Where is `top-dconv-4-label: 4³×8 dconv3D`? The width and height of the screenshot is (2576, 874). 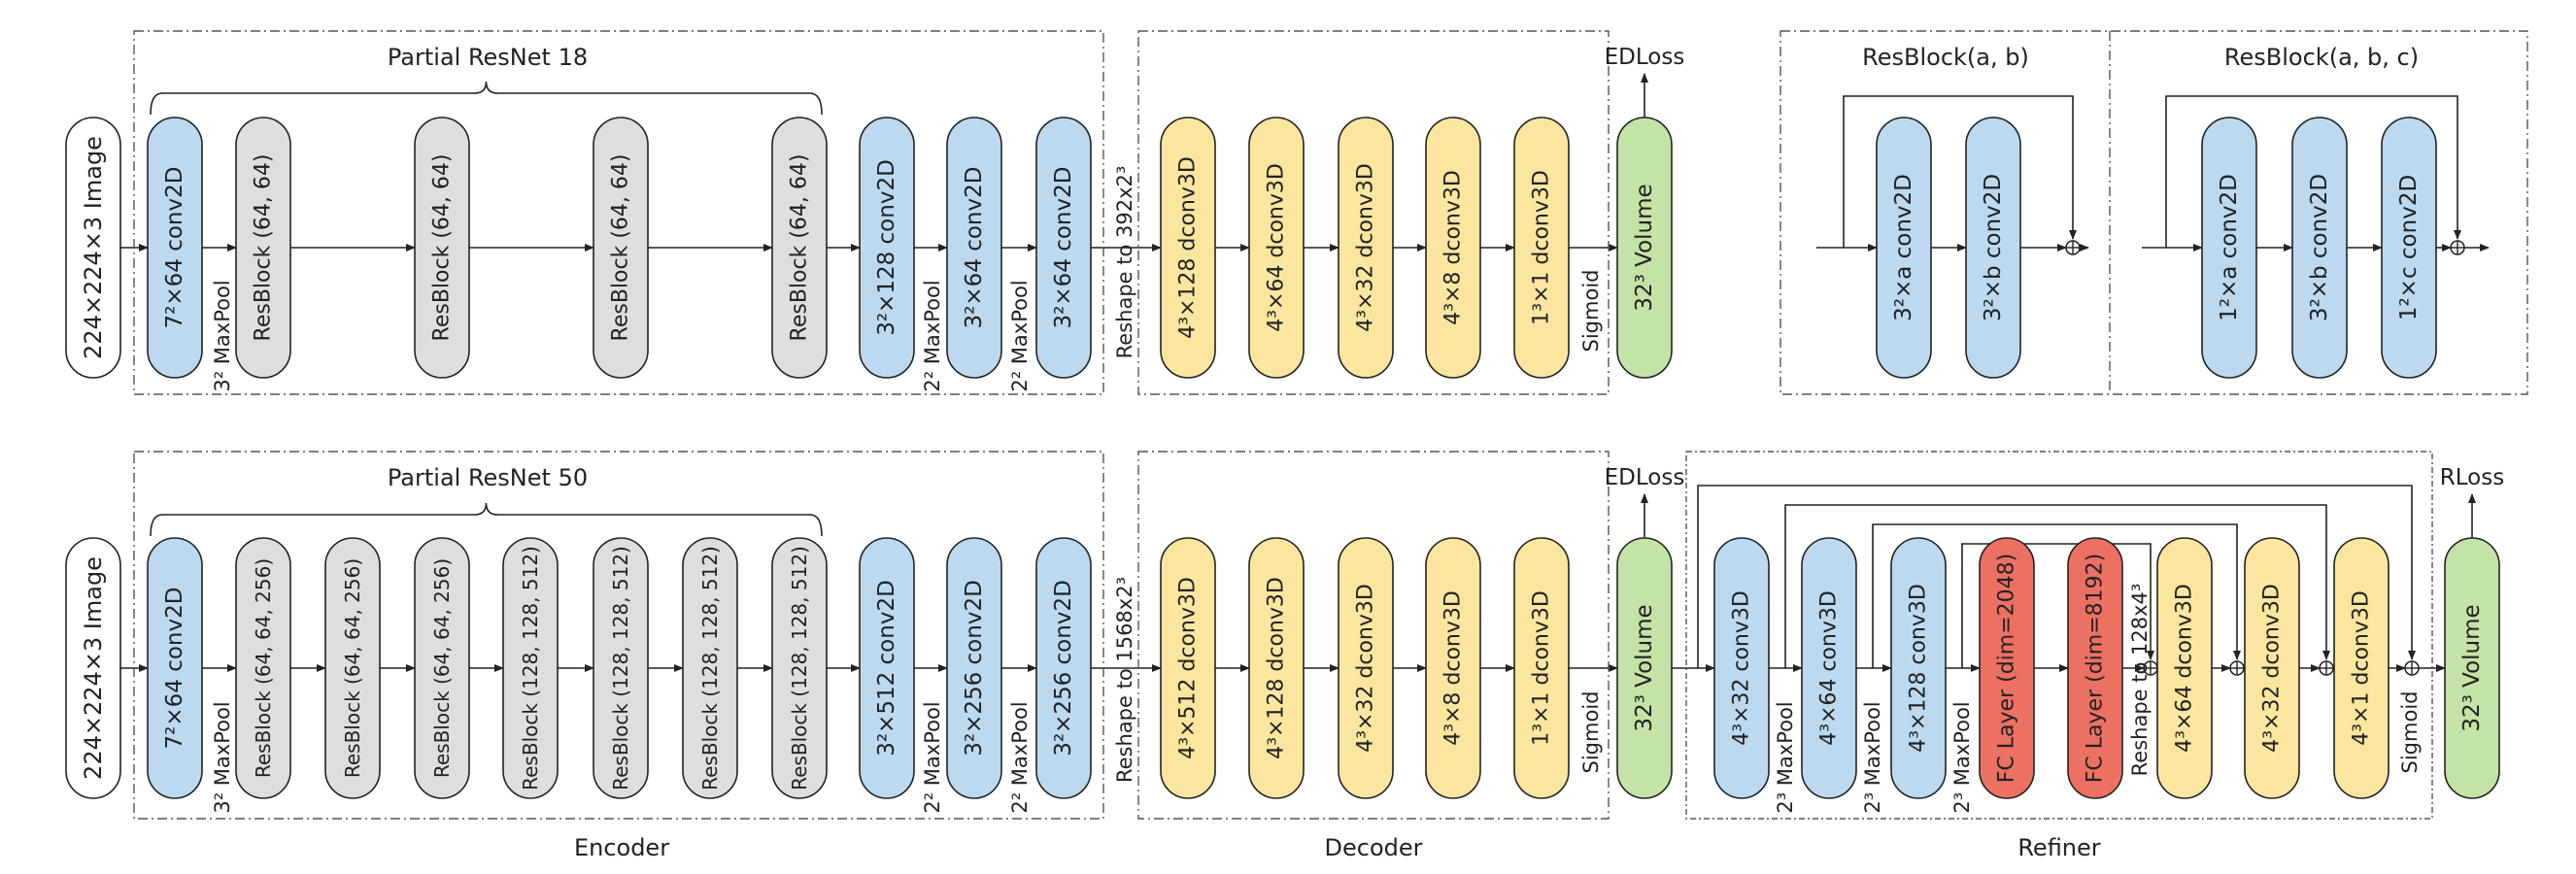 top-dconv-4-label: 4³×8 dconv3D is located at coordinates (1453, 247).